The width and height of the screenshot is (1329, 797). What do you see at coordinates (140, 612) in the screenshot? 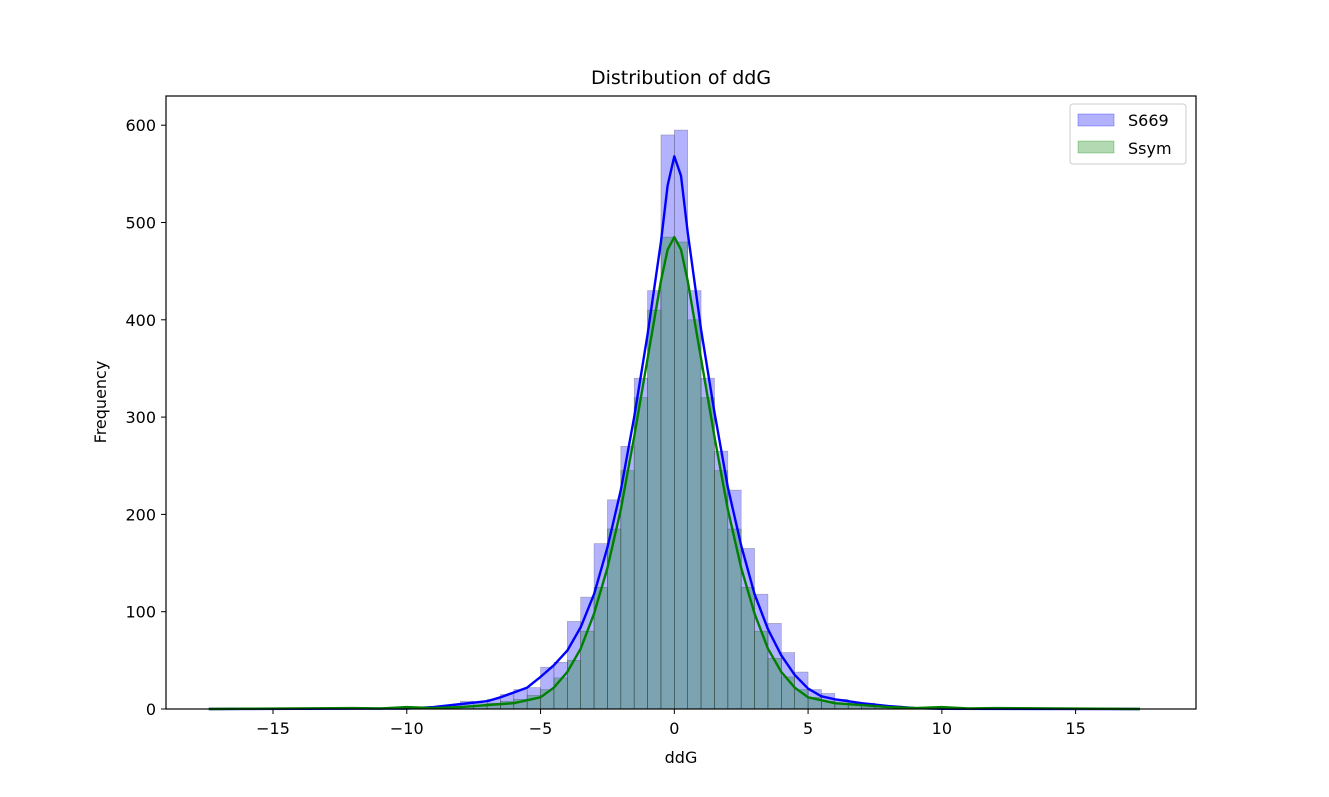
I see `y-tick-label: 100` at bounding box center [140, 612].